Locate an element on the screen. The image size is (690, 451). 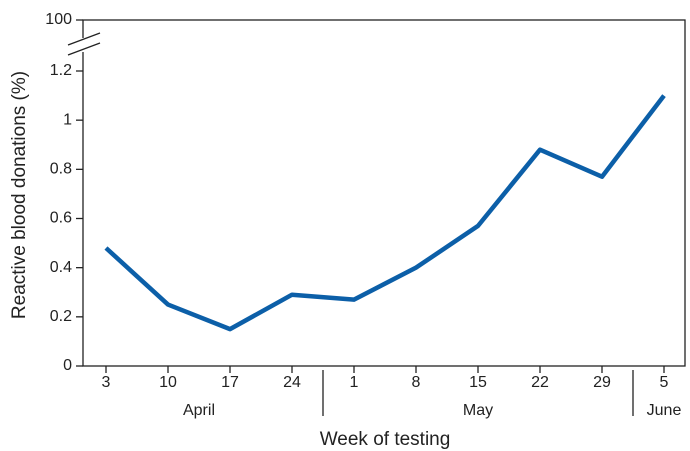
y-tick-label: 1.2 is located at coordinates (61, 70).